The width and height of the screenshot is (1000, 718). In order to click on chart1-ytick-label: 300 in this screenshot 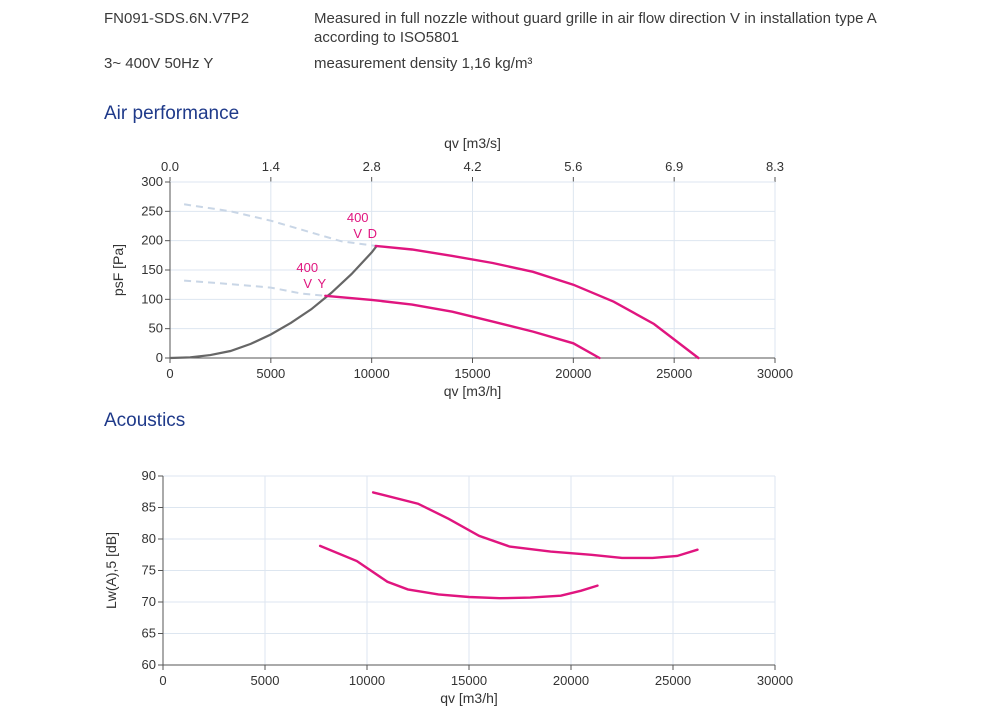, I will do `click(152, 181)`.